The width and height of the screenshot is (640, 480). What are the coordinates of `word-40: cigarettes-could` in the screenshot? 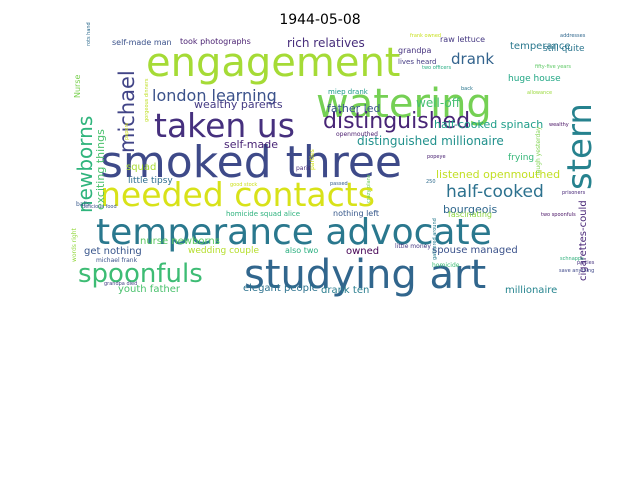 It's located at (583, 240).